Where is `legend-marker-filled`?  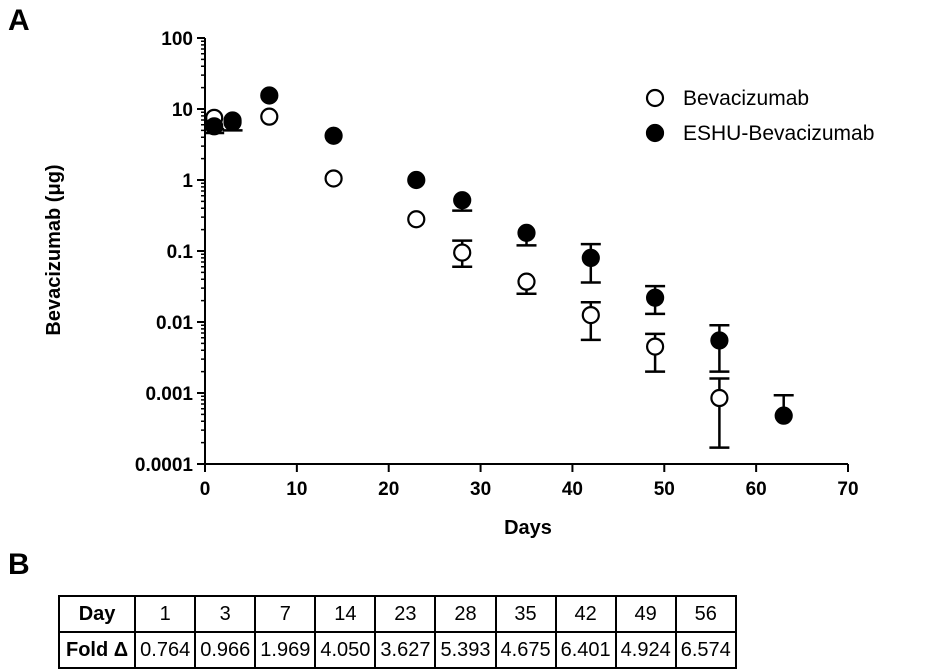
legend-marker-filled is located at coordinates (655, 133).